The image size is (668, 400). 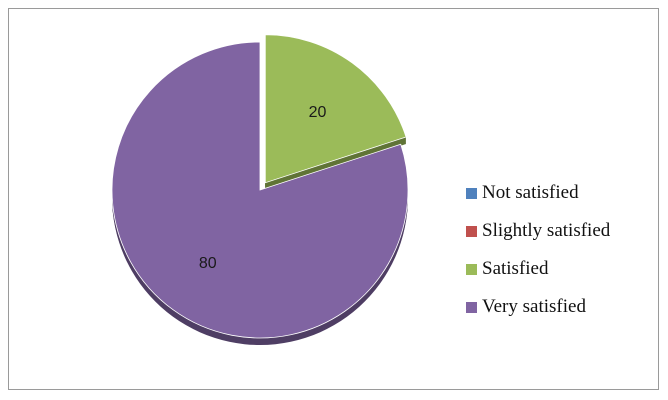 I want to click on legend-item-slightly-satisfied: Slightly satisfied, so click(x=538, y=231).